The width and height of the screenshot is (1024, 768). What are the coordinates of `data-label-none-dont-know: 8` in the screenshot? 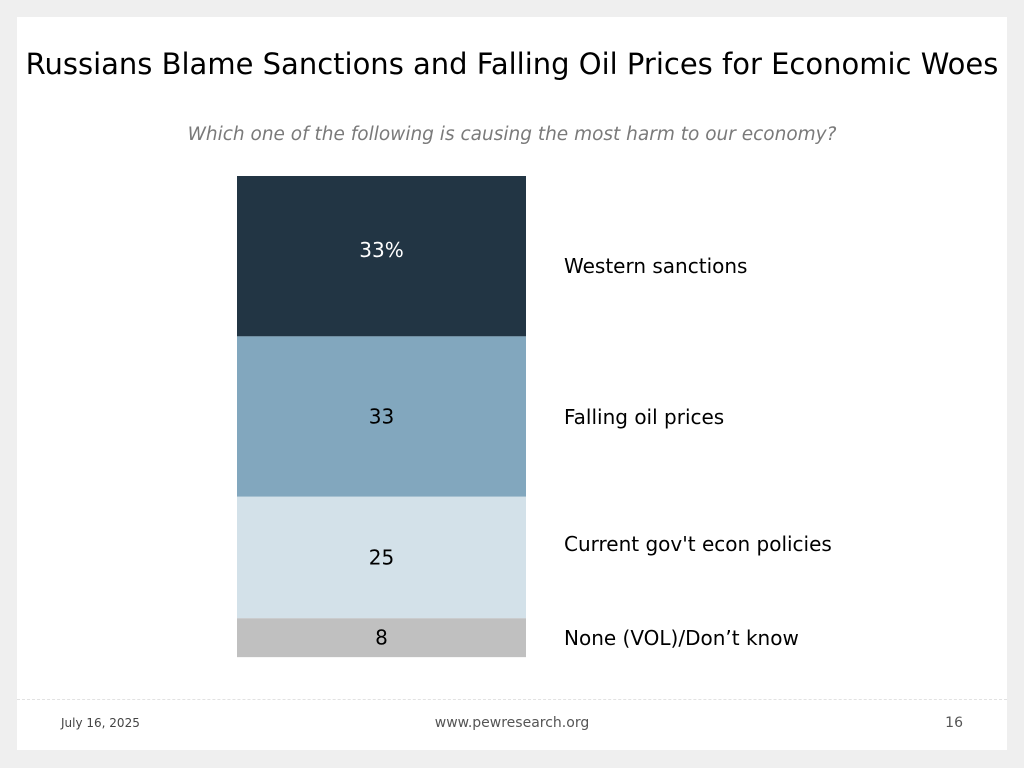 It's located at (381, 638).